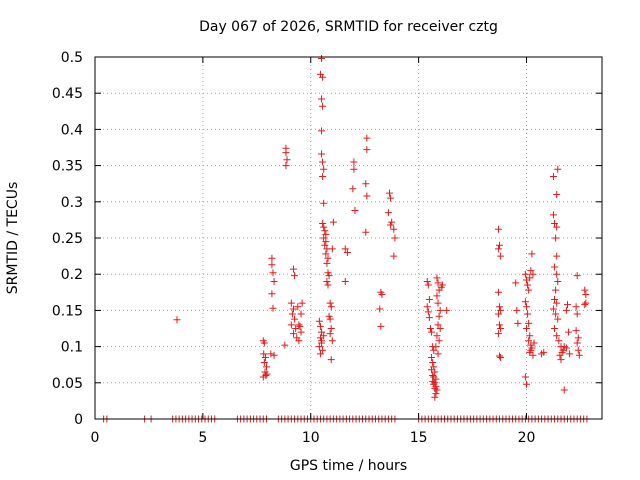 The height and width of the screenshot is (480, 640). I want to click on y-tick-label: 0, so click(78, 420).